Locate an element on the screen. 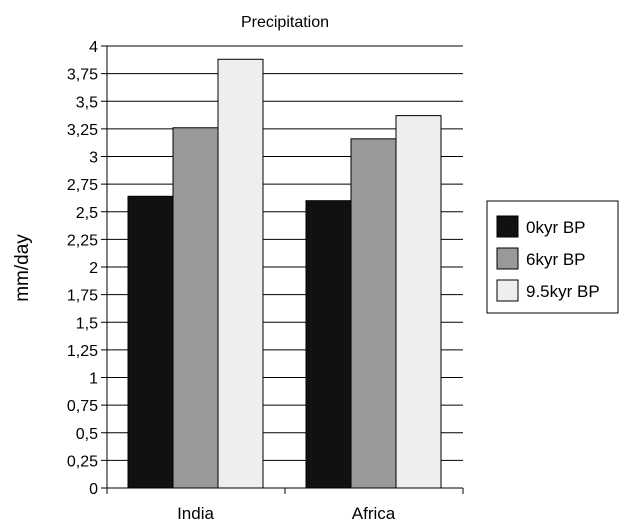 This screenshot has width=619, height=529. y-tick-label: 0,5 is located at coordinates (87, 434).